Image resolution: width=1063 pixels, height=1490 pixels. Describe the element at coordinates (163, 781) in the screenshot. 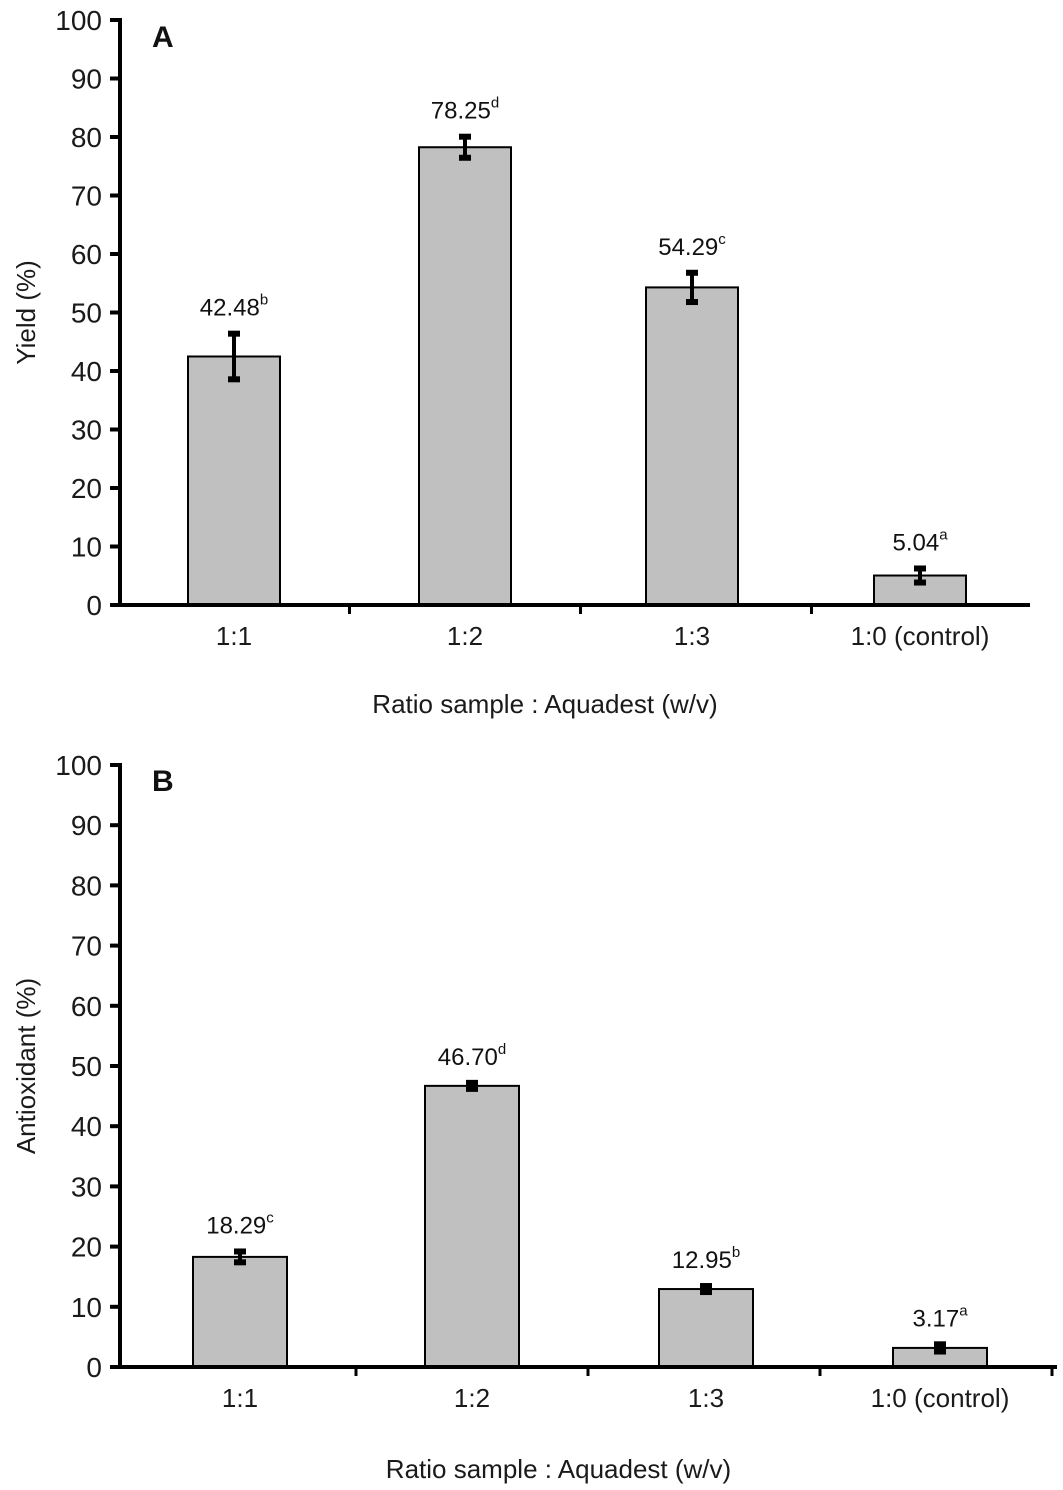

I see `panel-letter: B` at that location.